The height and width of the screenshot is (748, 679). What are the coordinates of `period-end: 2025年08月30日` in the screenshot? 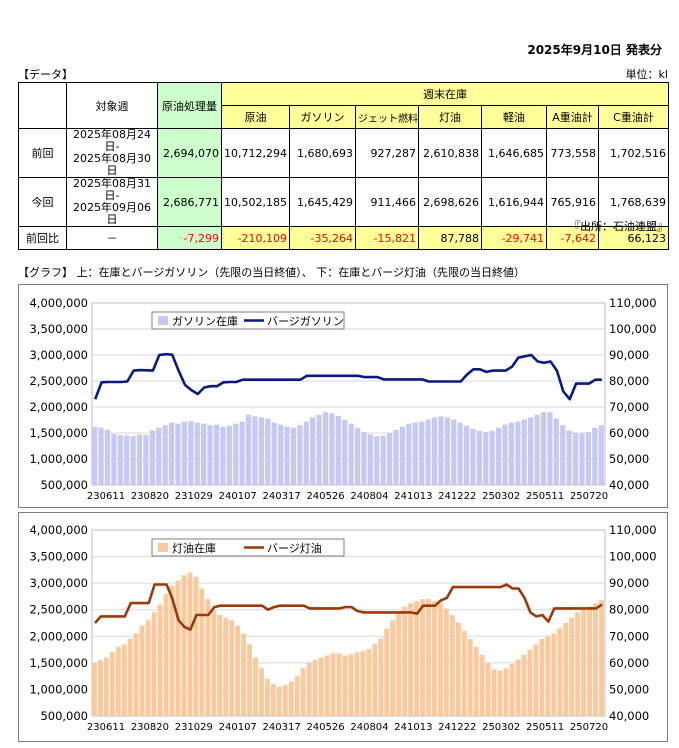 It's located at (112, 164).